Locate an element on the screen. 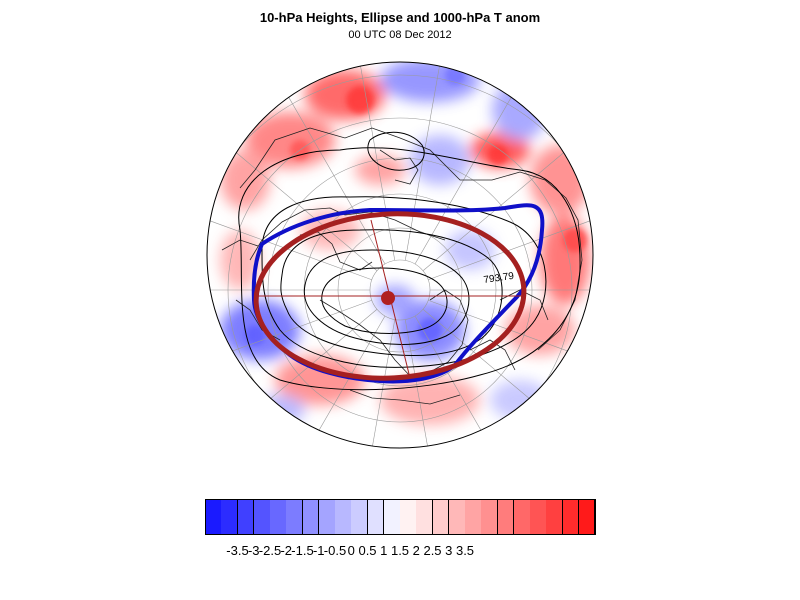 The width and height of the screenshot is (800, 600). color-scale-label: -1 is located at coordinates (318, 550).